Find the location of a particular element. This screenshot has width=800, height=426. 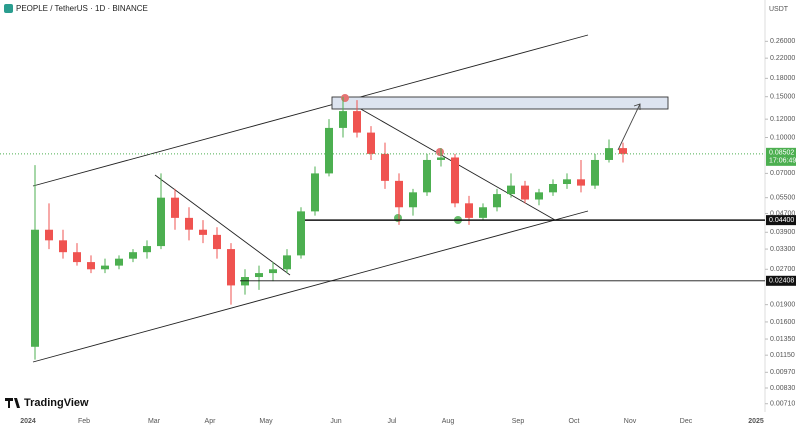

brand-logo is located at coordinates (12, 403).